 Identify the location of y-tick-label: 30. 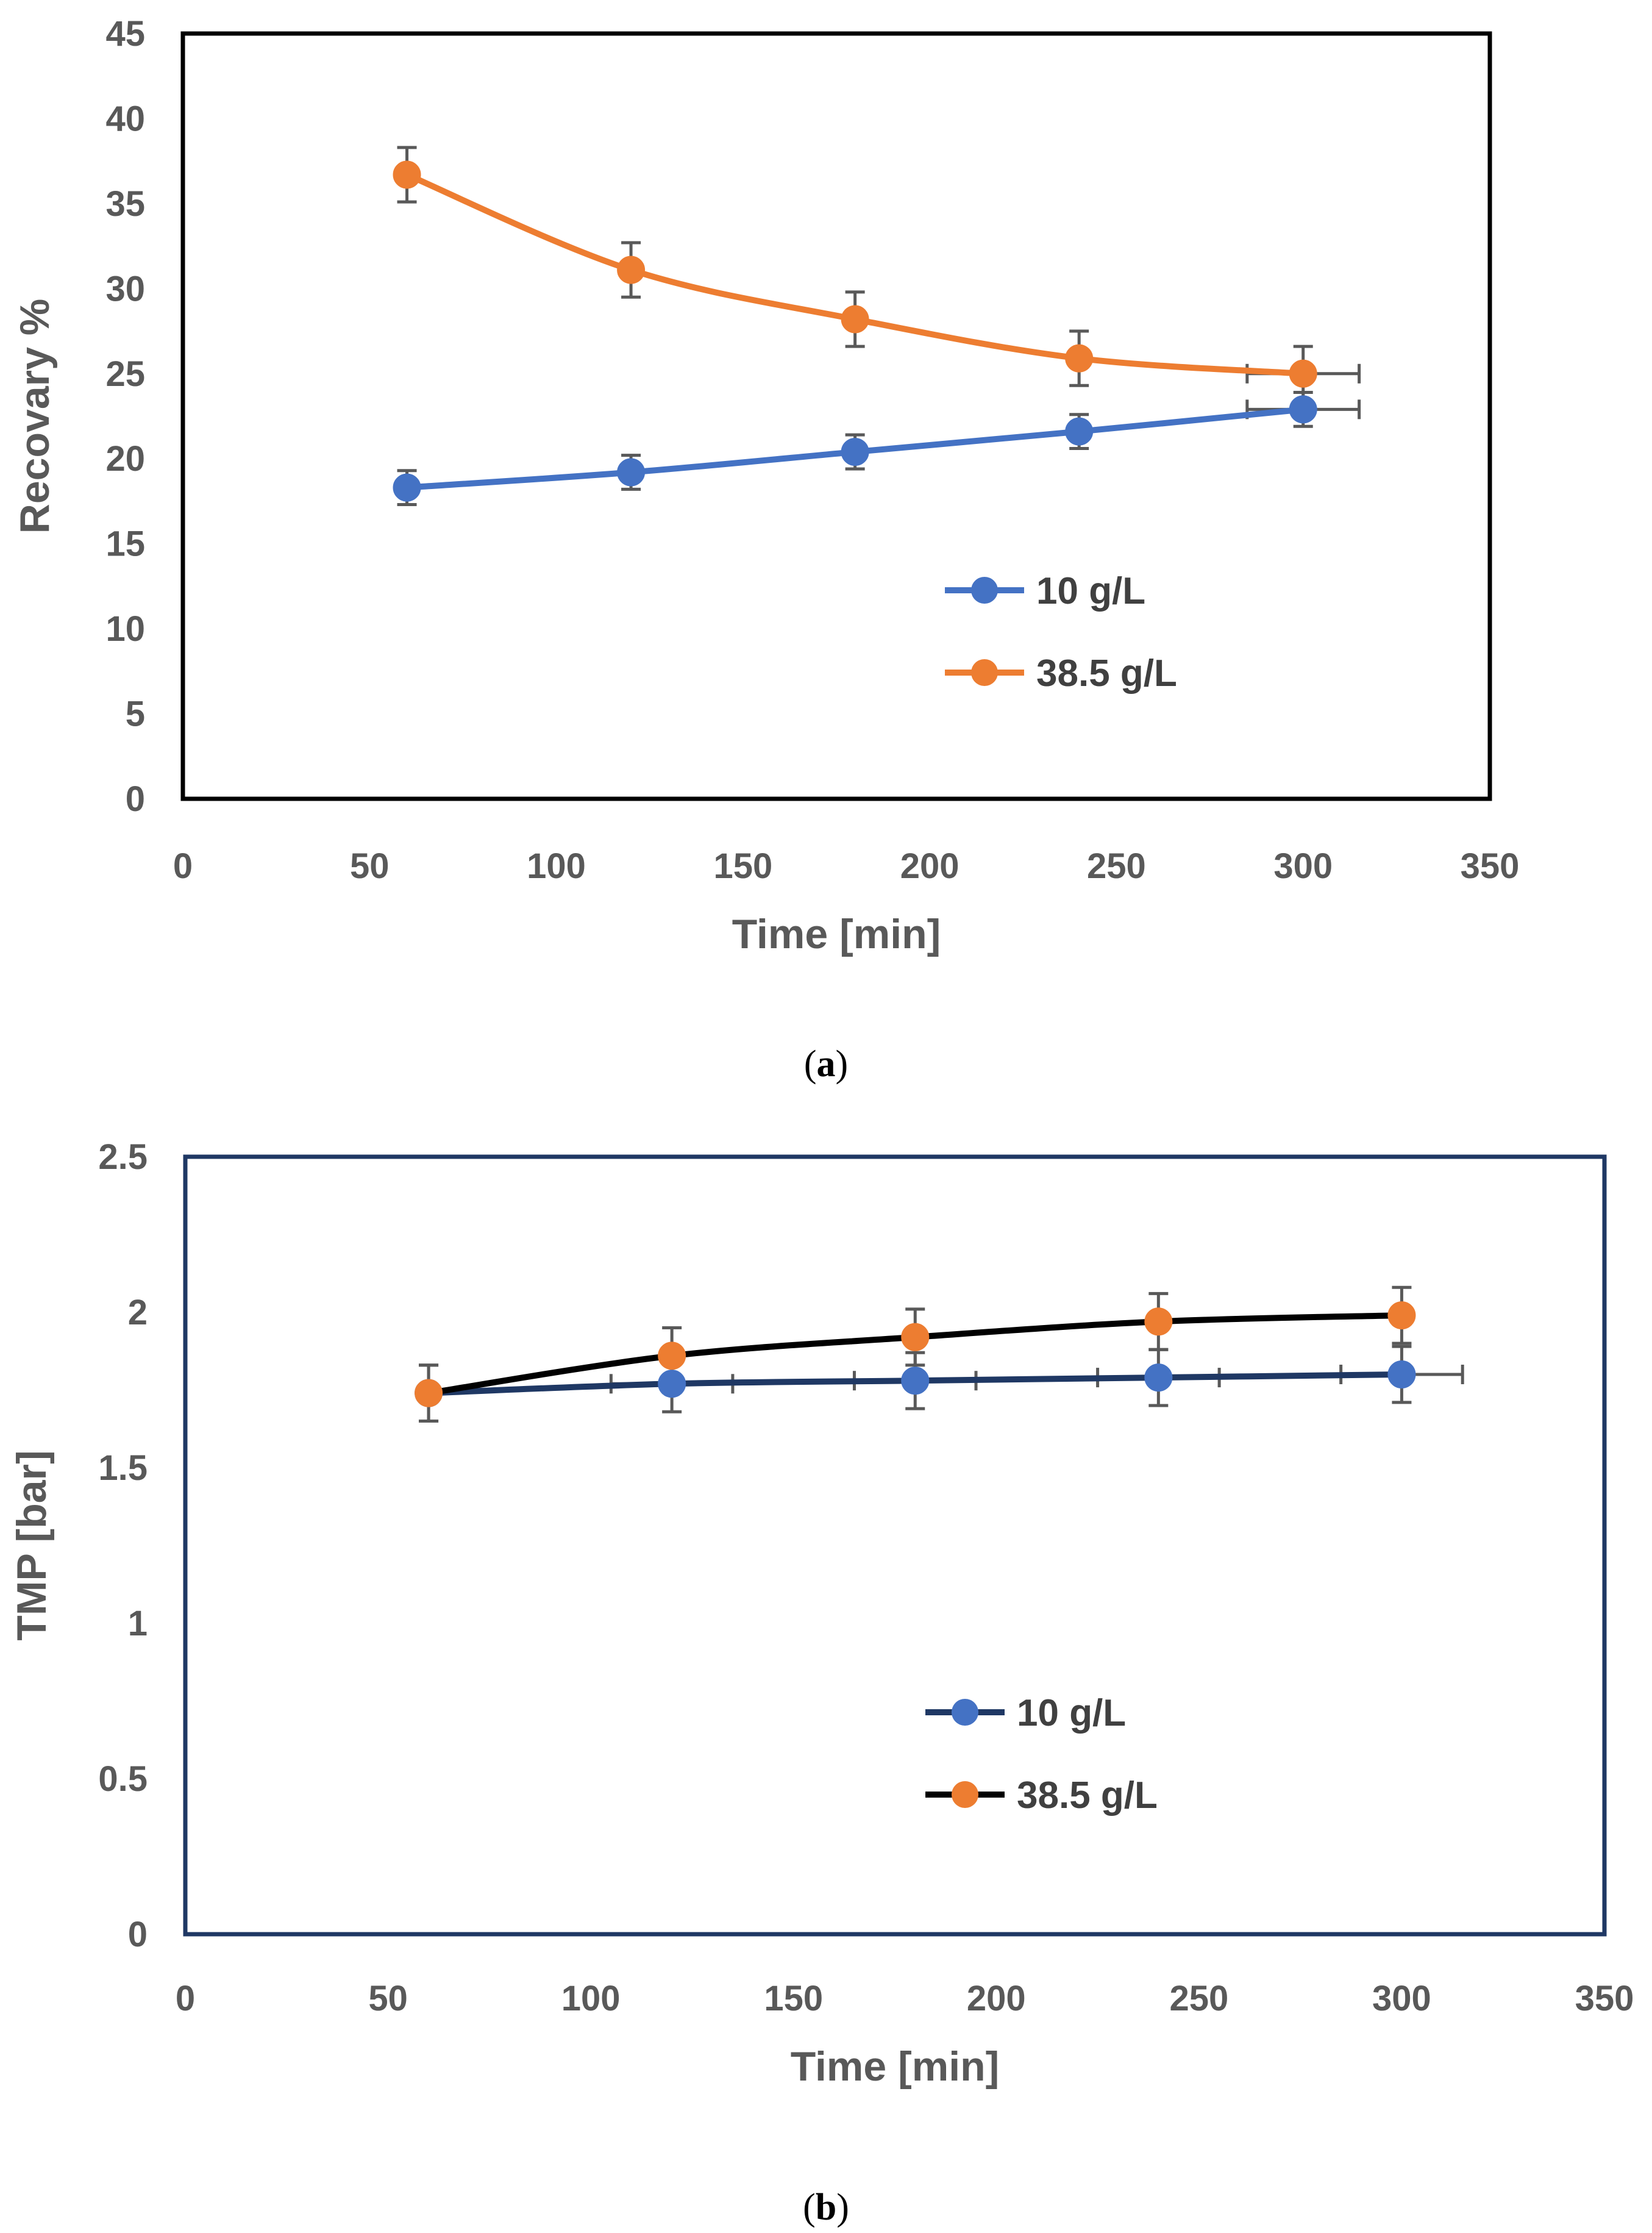
(125, 289).